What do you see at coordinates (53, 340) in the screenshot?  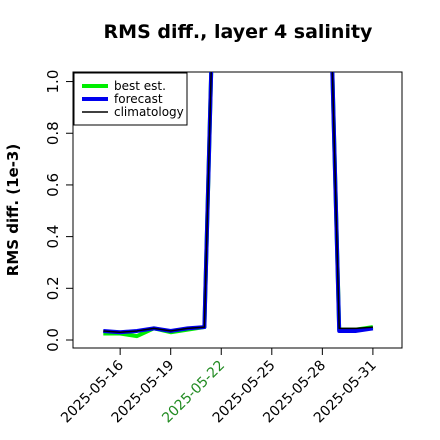 I see `y-tick-label: 0.0` at bounding box center [53, 340].